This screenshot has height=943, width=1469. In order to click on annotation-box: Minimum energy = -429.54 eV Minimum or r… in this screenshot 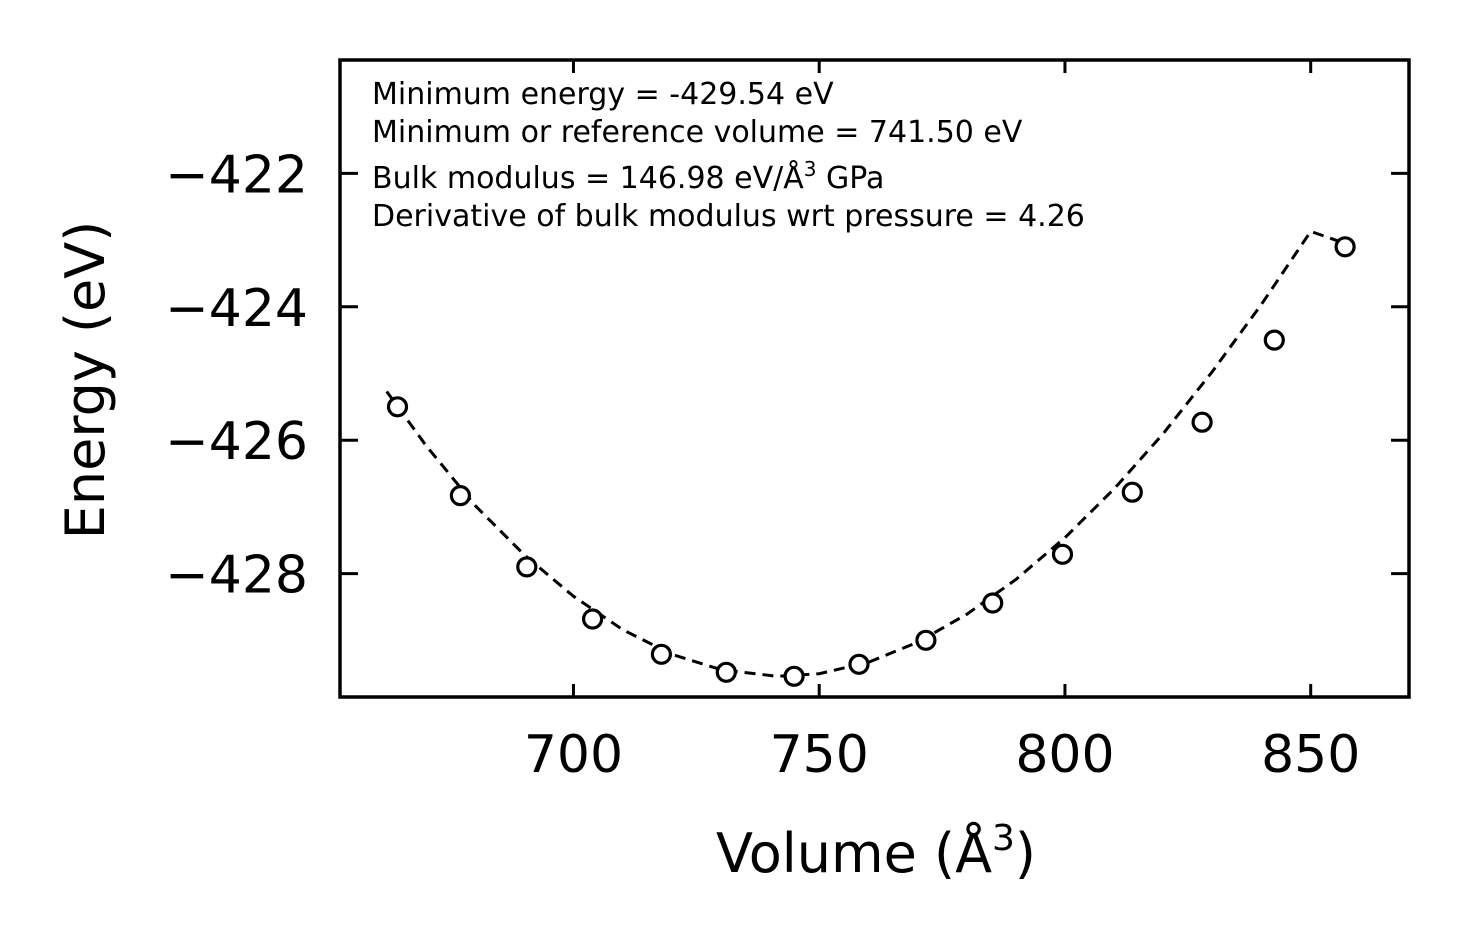, I will do `click(728, 155)`.